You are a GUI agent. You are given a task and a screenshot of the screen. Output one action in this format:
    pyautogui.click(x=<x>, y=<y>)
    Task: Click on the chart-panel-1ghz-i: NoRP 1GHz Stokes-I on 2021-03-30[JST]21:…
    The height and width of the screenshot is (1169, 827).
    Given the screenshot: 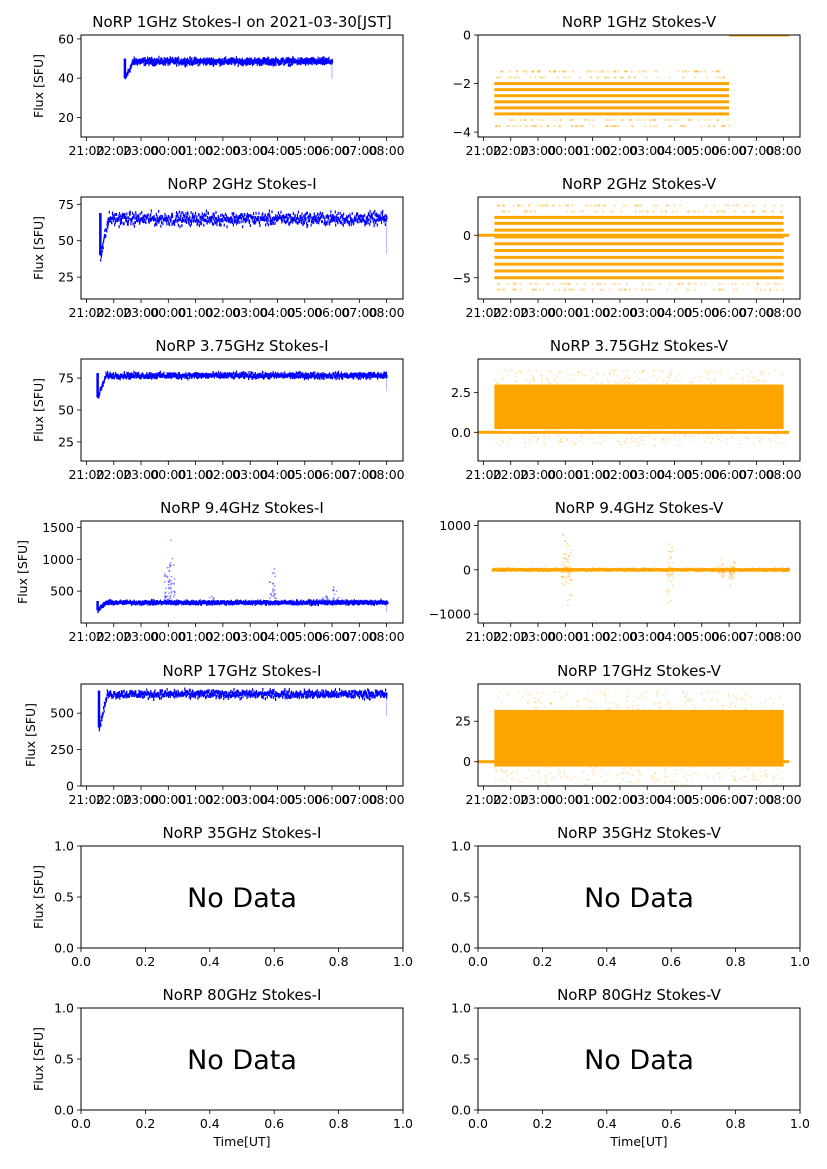 What is the action you would take?
    pyautogui.click(x=218, y=85)
    